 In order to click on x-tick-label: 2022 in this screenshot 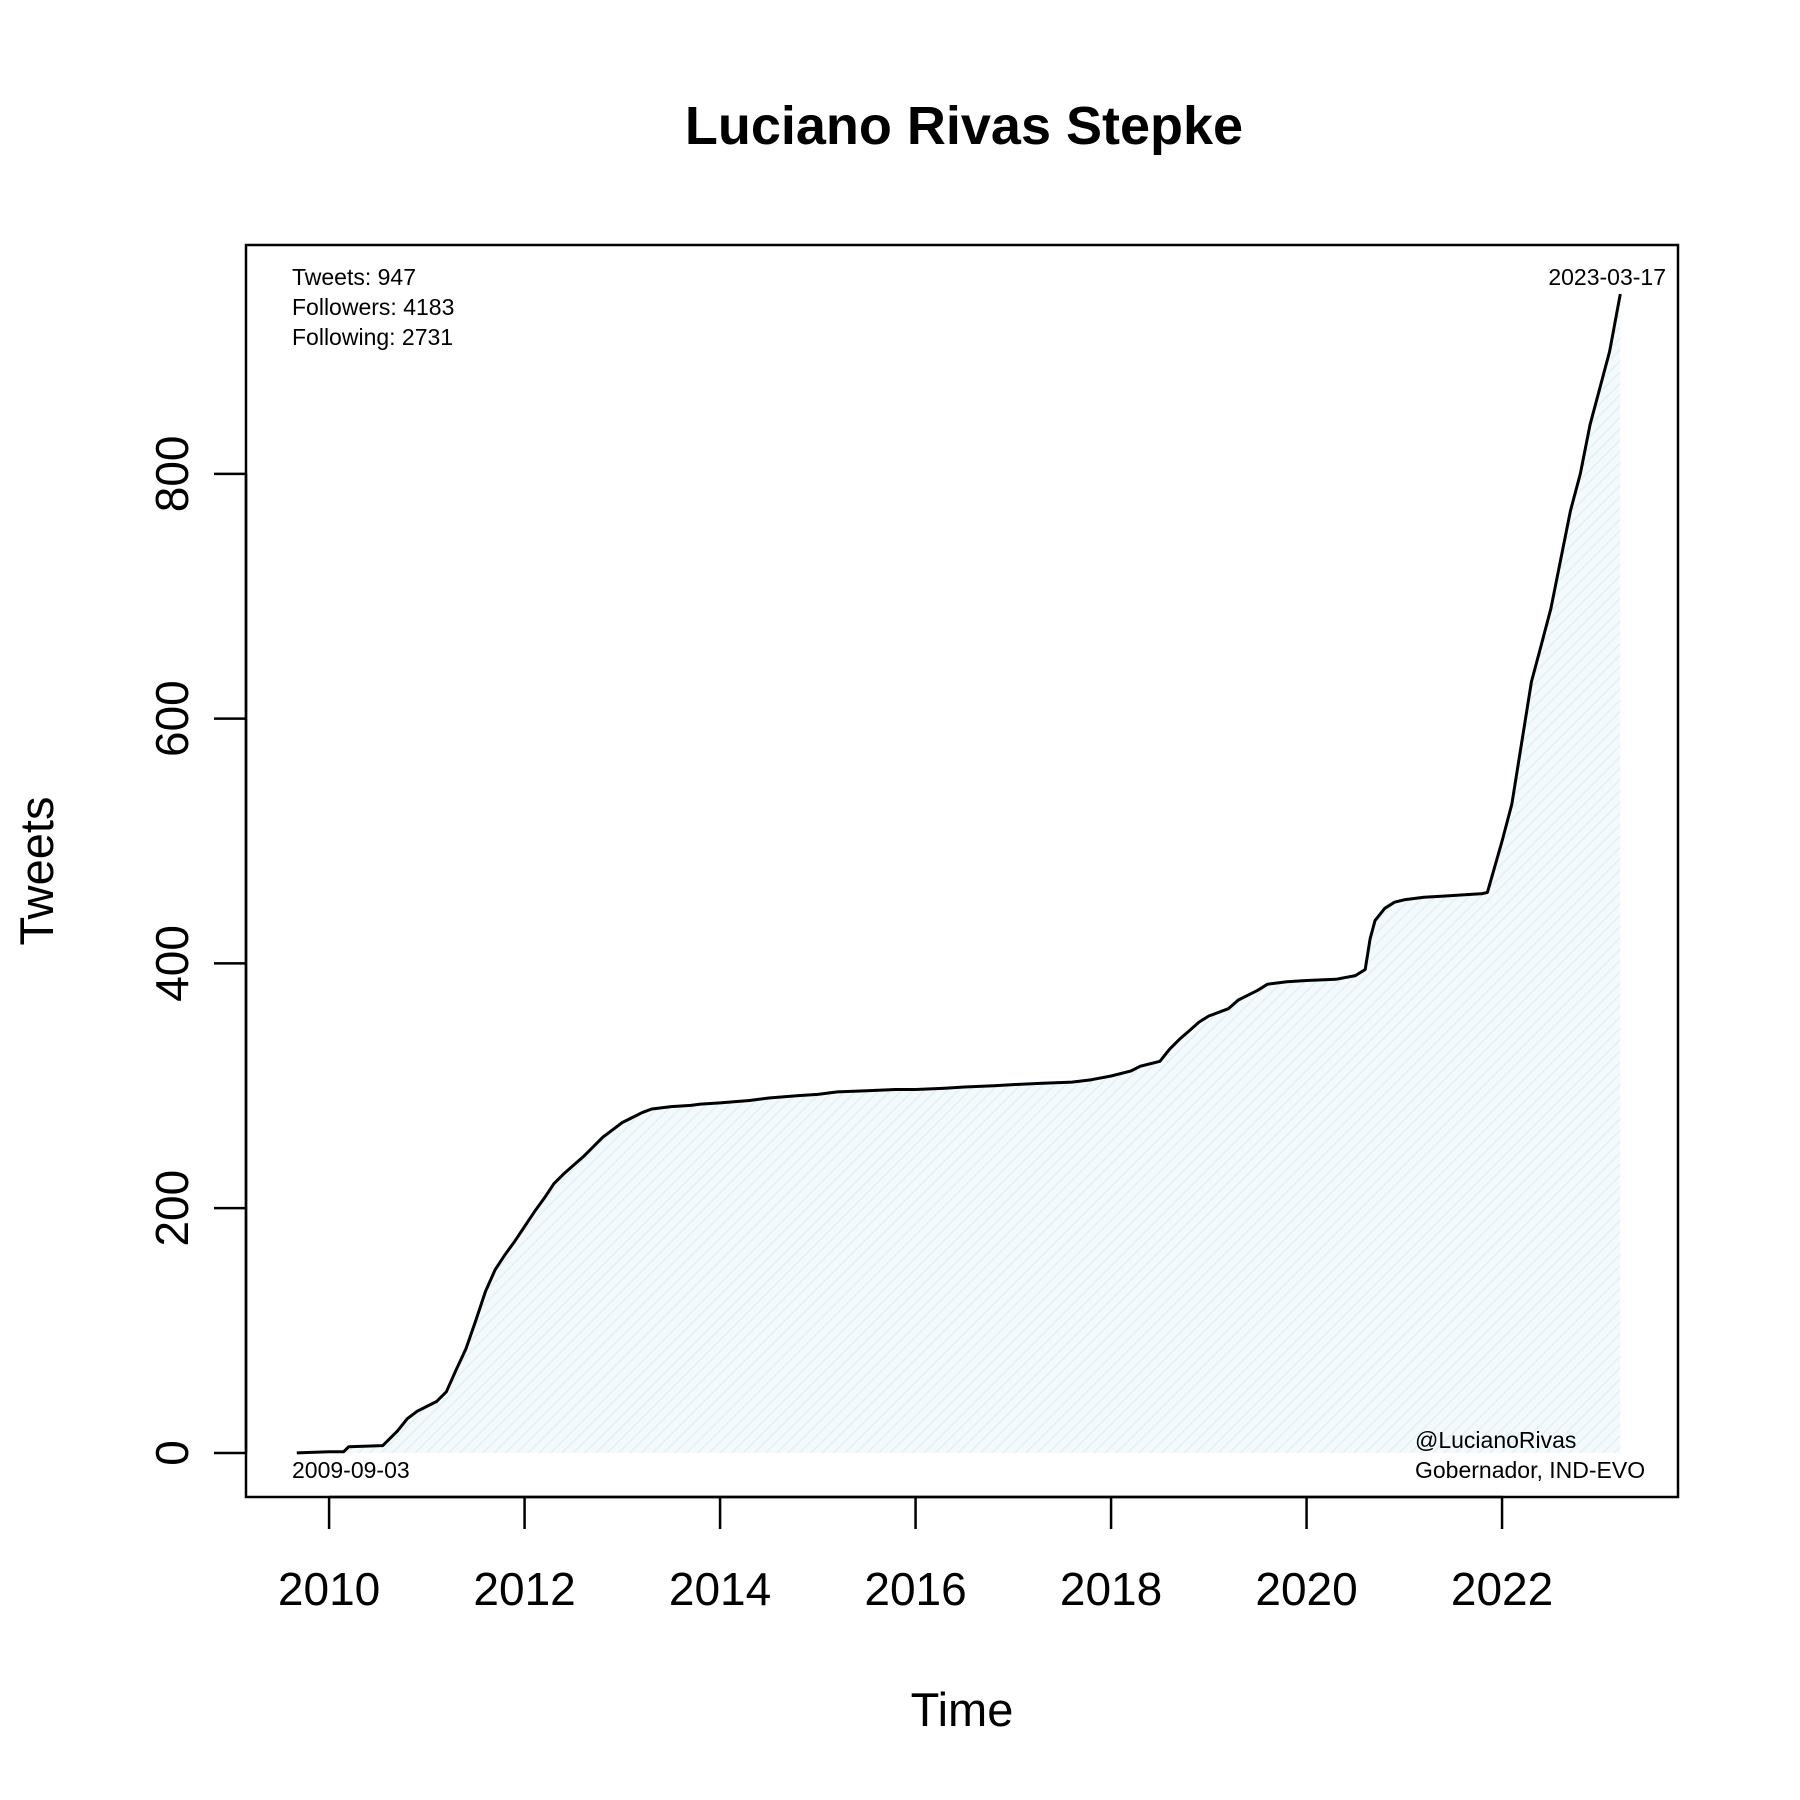, I will do `click(1502, 1589)`.